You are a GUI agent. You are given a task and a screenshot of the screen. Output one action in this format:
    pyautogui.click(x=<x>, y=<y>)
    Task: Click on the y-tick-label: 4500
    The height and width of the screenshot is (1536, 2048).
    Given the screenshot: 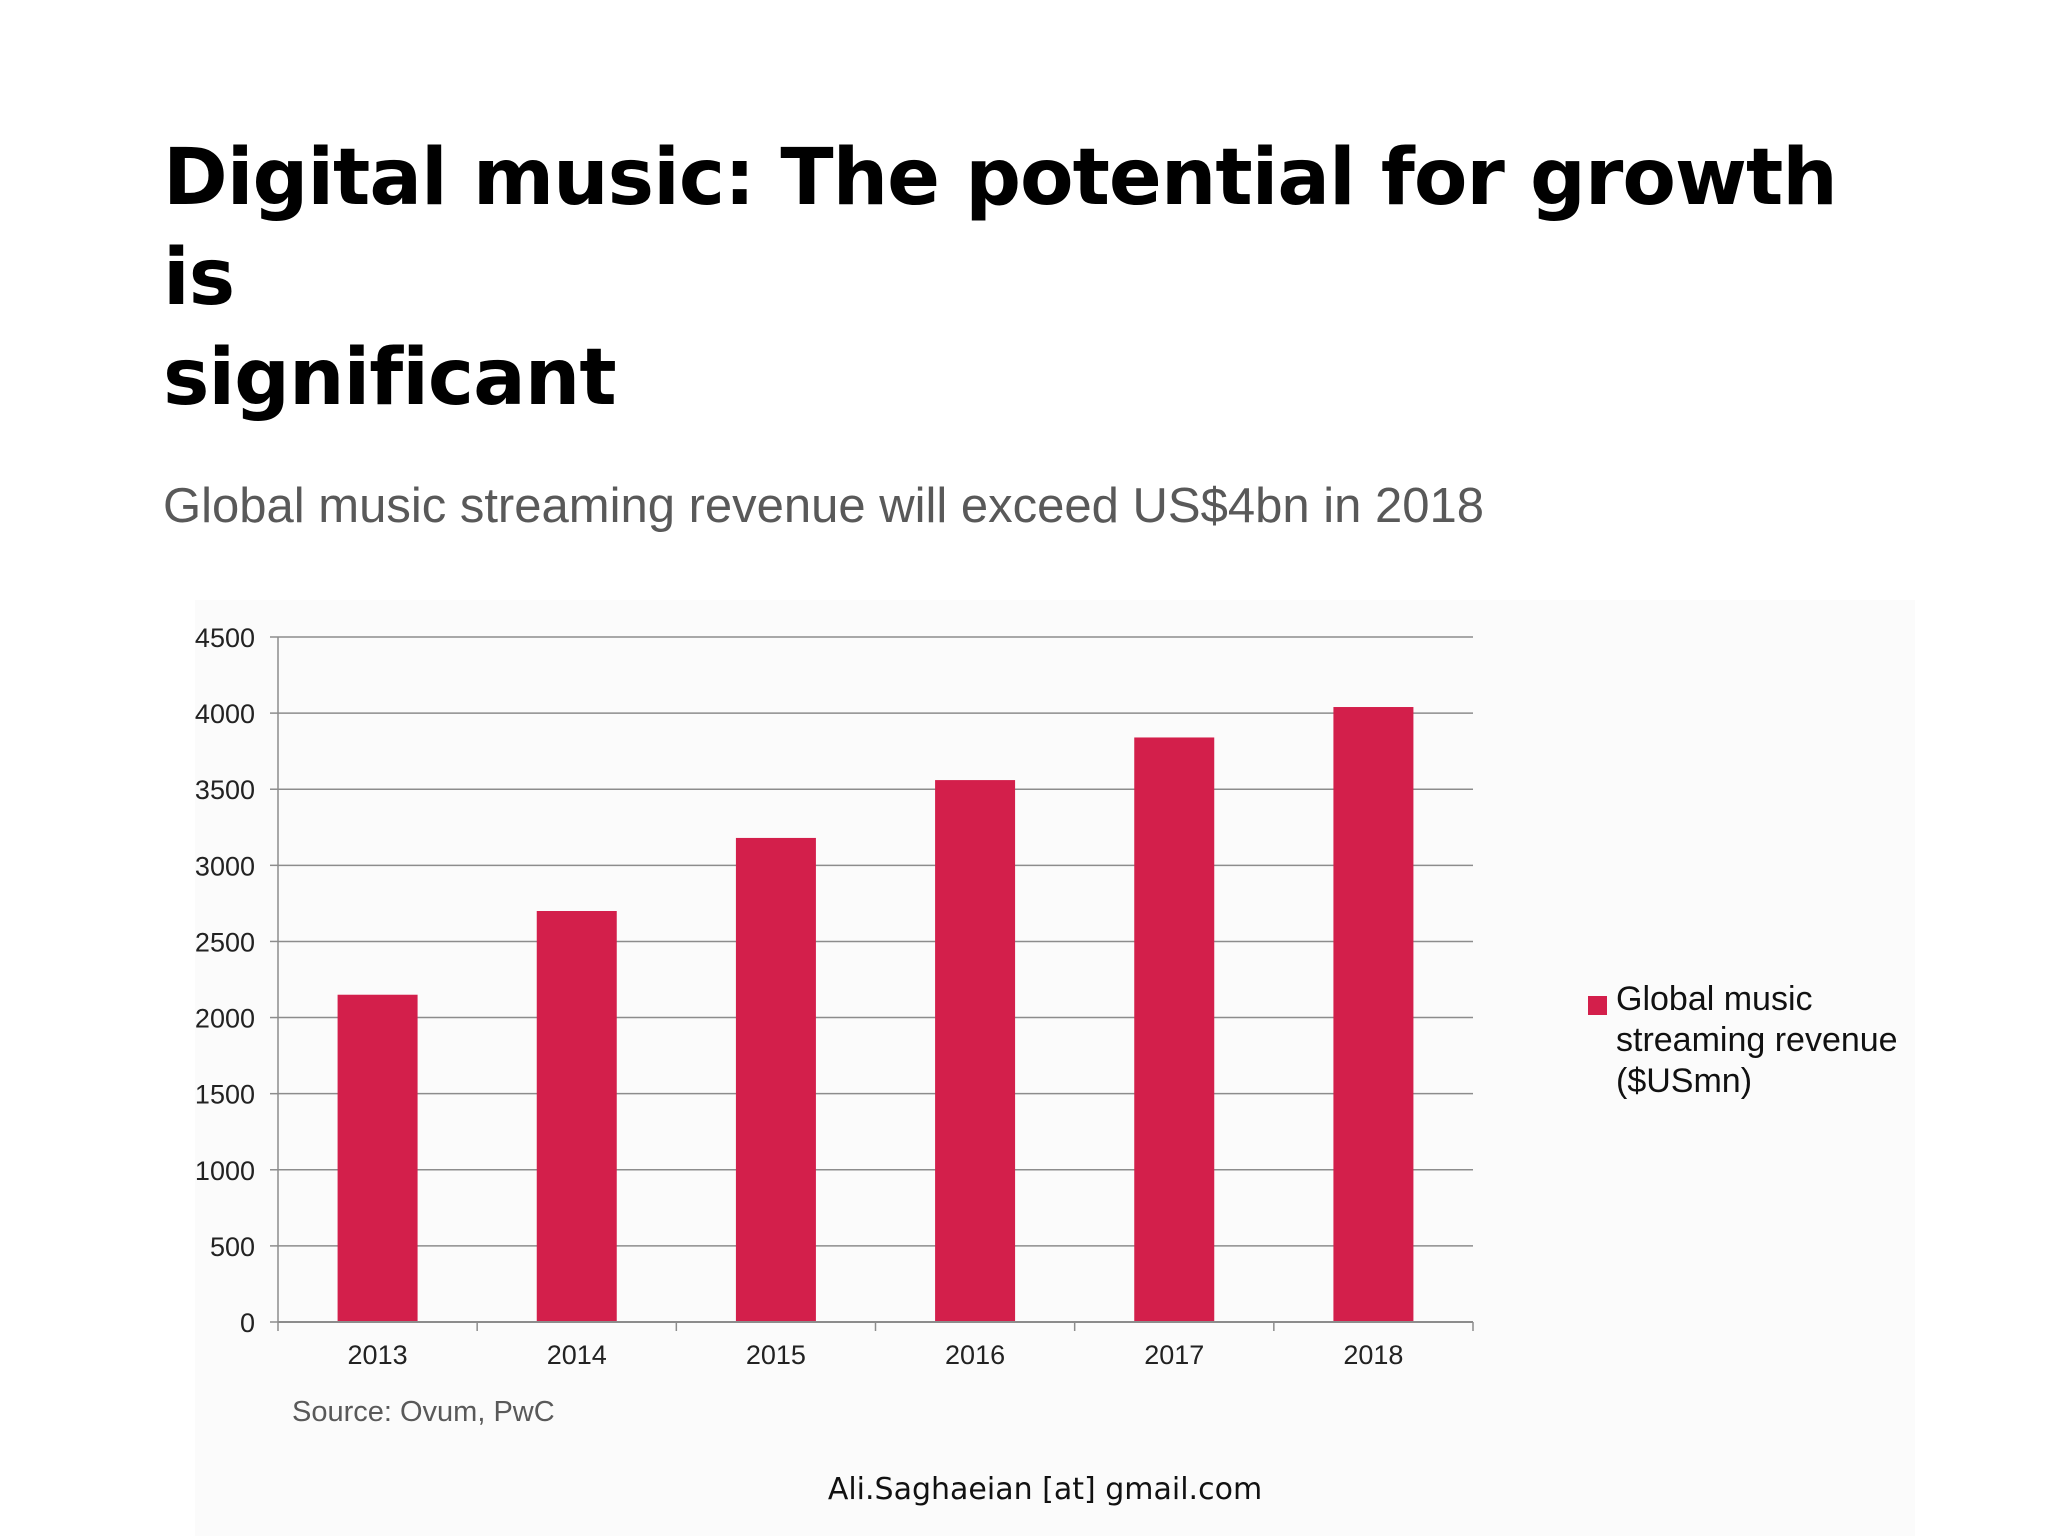 What is the action you would take?
    pyautogui.click(x=225, y=638)
    